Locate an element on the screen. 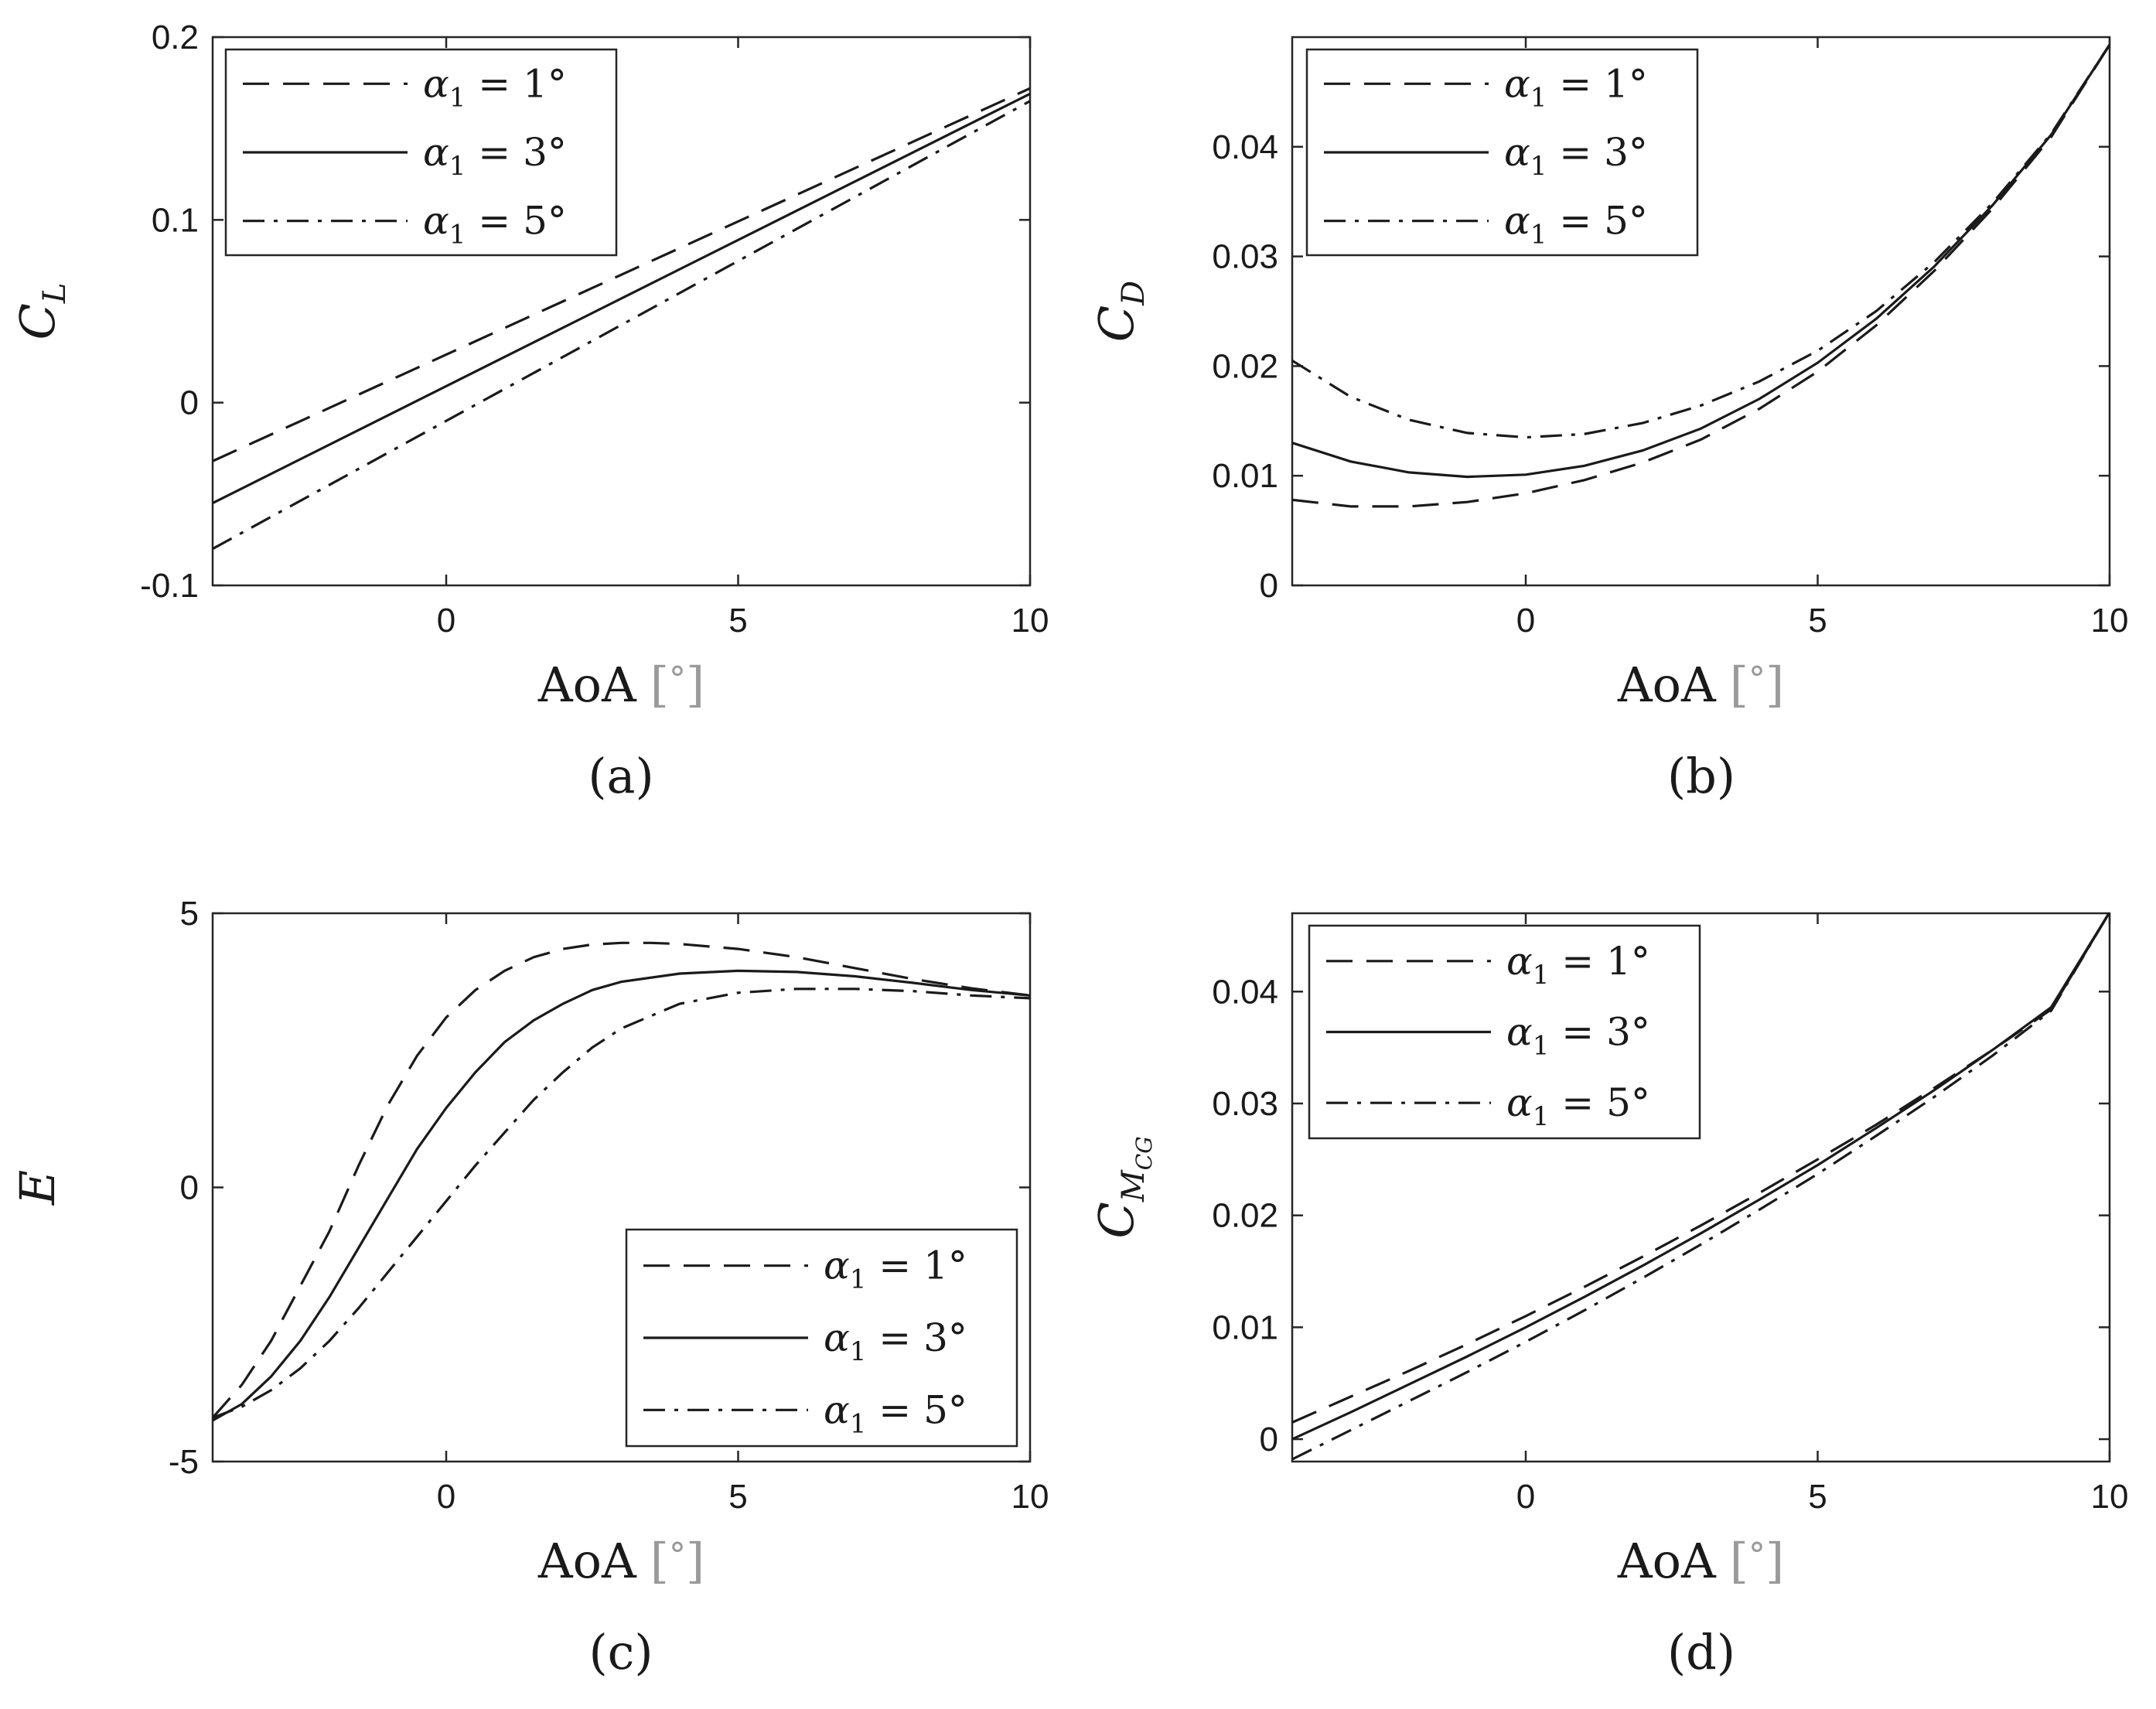 Image resolution: width=2156 pixels, height=1709 pixels. y-axis-label: CL is located at coordinates (41, 310).